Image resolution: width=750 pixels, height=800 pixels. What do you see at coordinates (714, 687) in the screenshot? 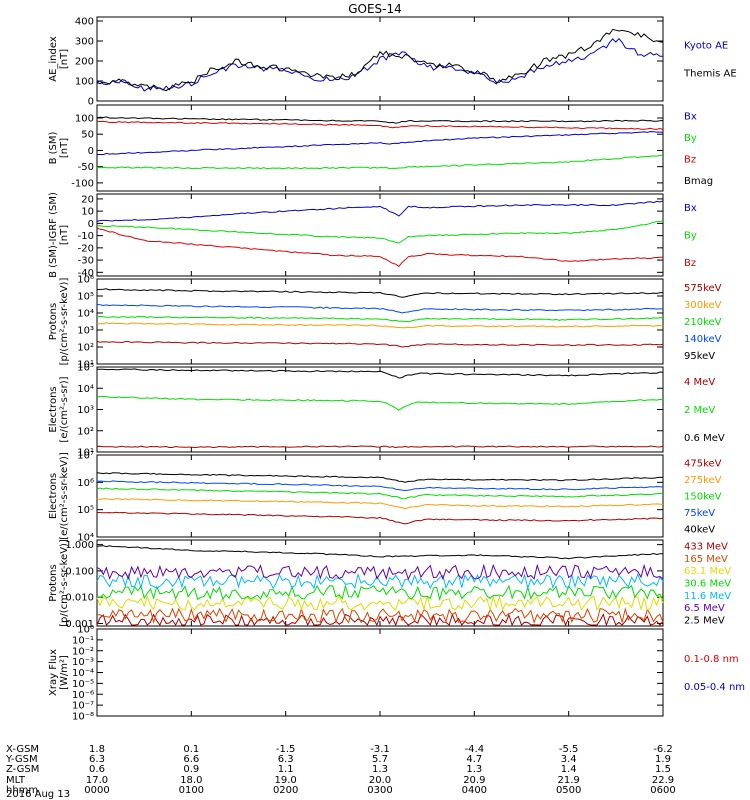
I see `legend-0-05-0-4-nm: 0.05-0.4 nm` at bounding box center [714, 687].